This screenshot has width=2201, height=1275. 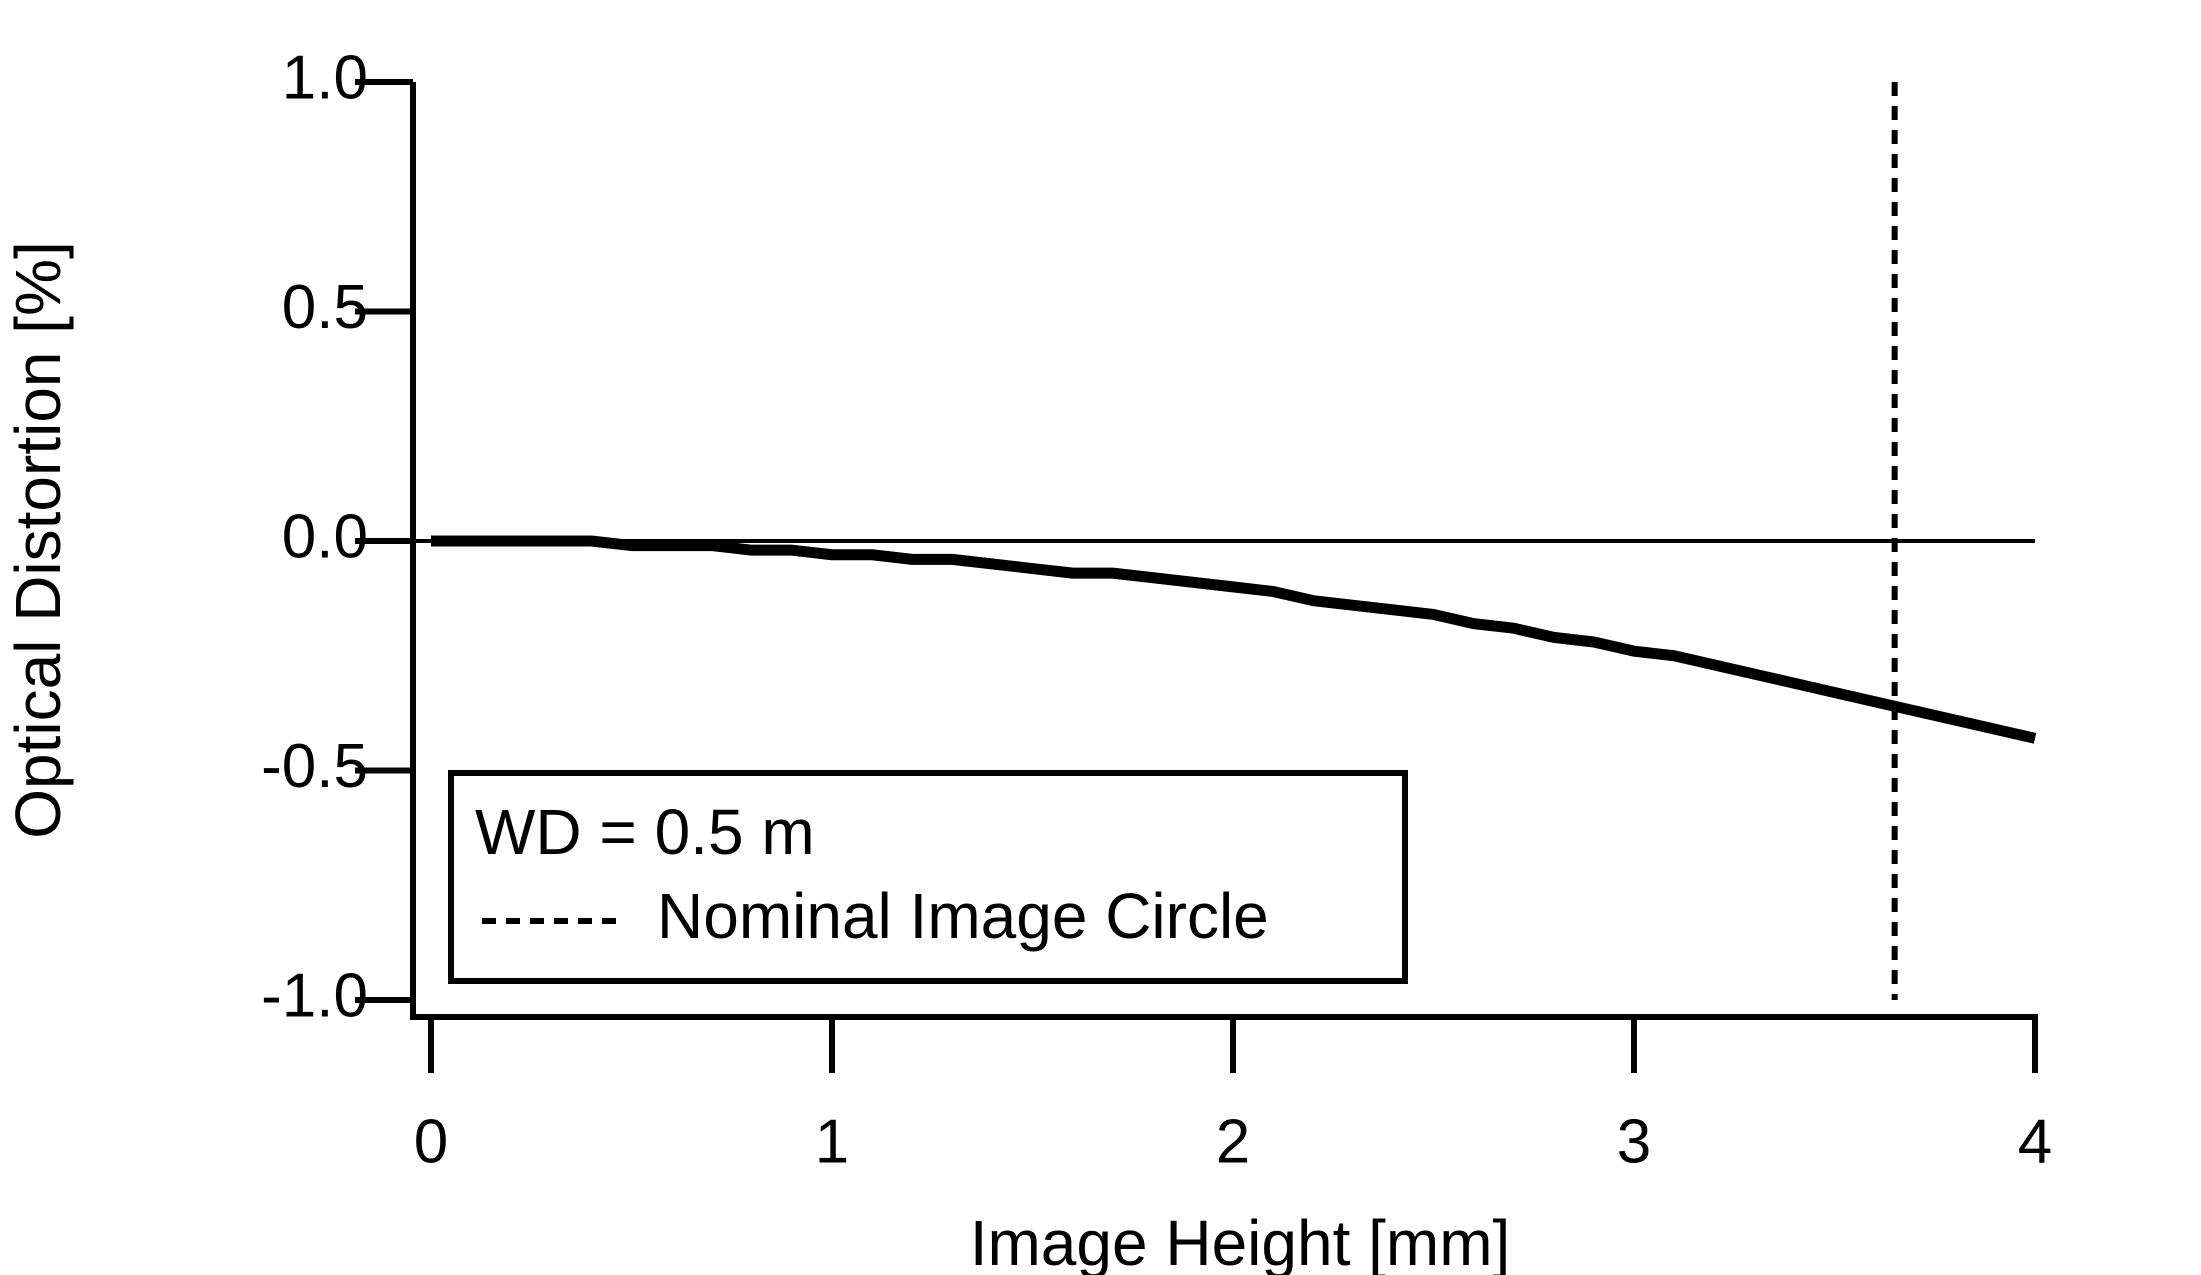 I want to click on legend-box, so click(x=928, y=877).